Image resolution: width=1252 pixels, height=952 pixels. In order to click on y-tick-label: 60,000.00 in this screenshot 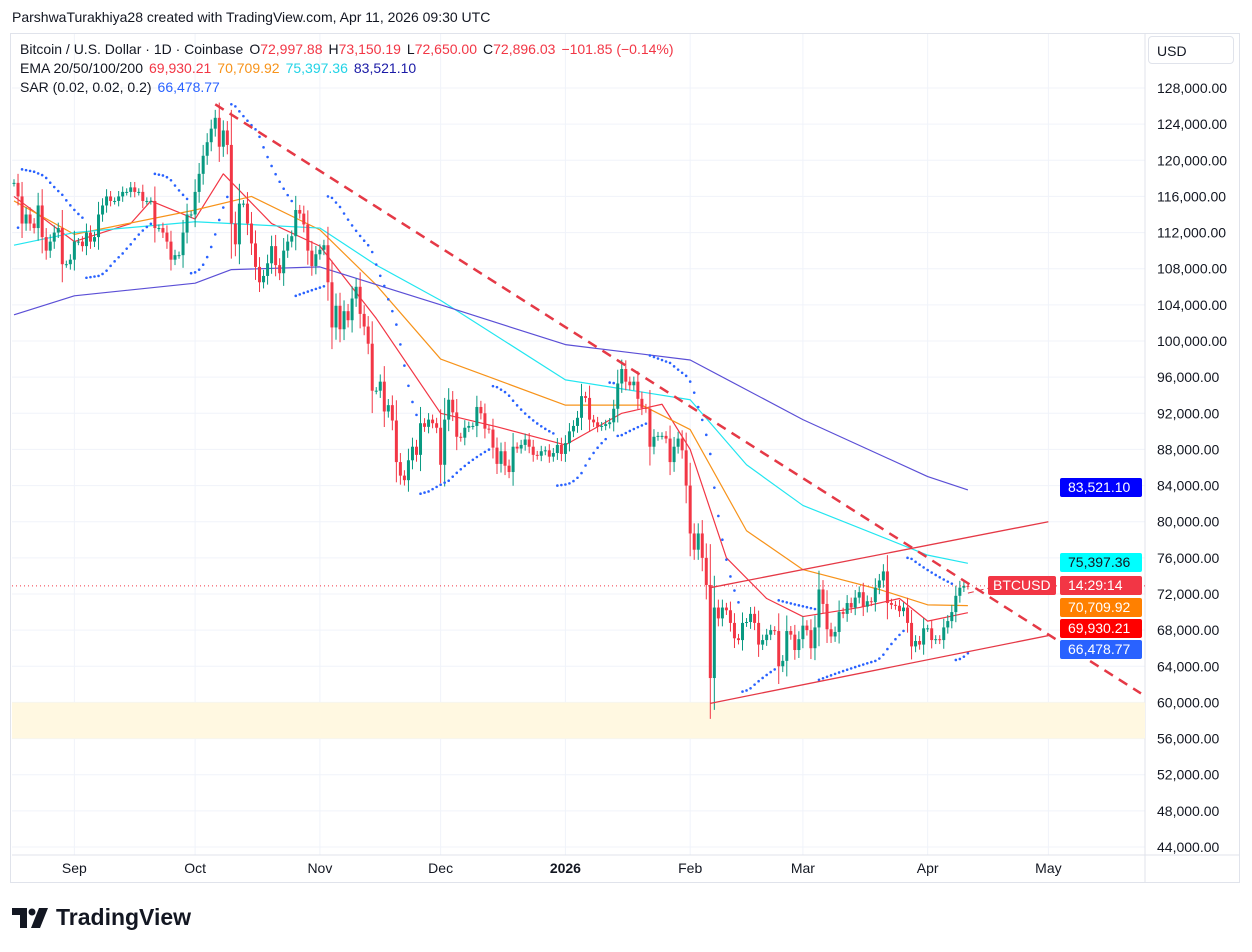, I will do `click(1188, 702)`.